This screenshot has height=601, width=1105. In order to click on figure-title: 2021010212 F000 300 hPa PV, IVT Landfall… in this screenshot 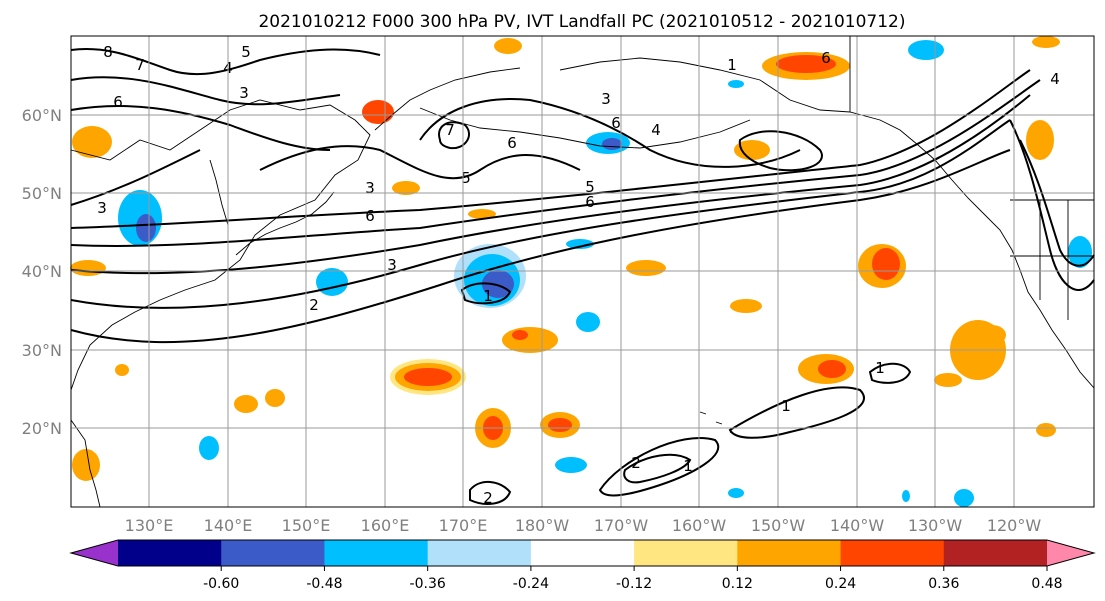, I will do `click(581, 22)`.